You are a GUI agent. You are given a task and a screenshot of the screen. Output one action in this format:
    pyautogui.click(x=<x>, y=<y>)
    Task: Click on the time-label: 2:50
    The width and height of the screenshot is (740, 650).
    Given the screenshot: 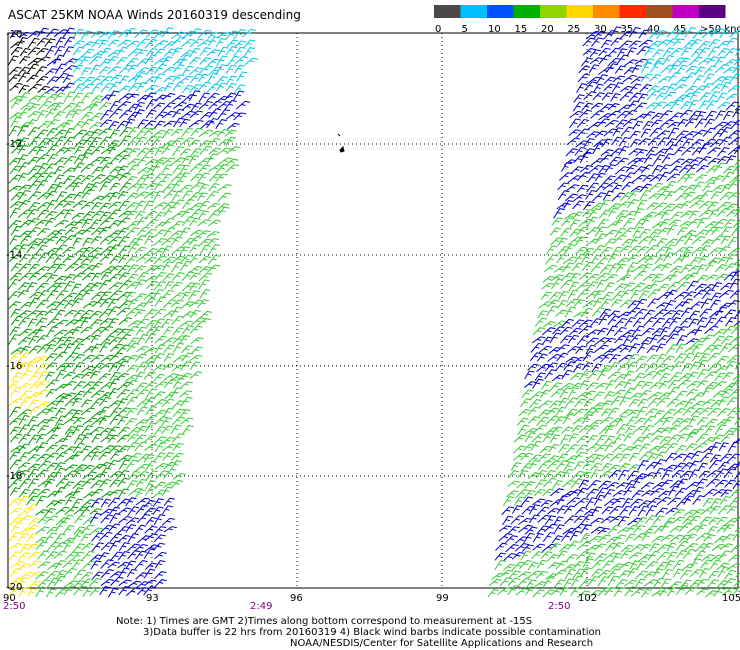 What is the action you would take?
    pyautogui.click(x=559, y=606)
    